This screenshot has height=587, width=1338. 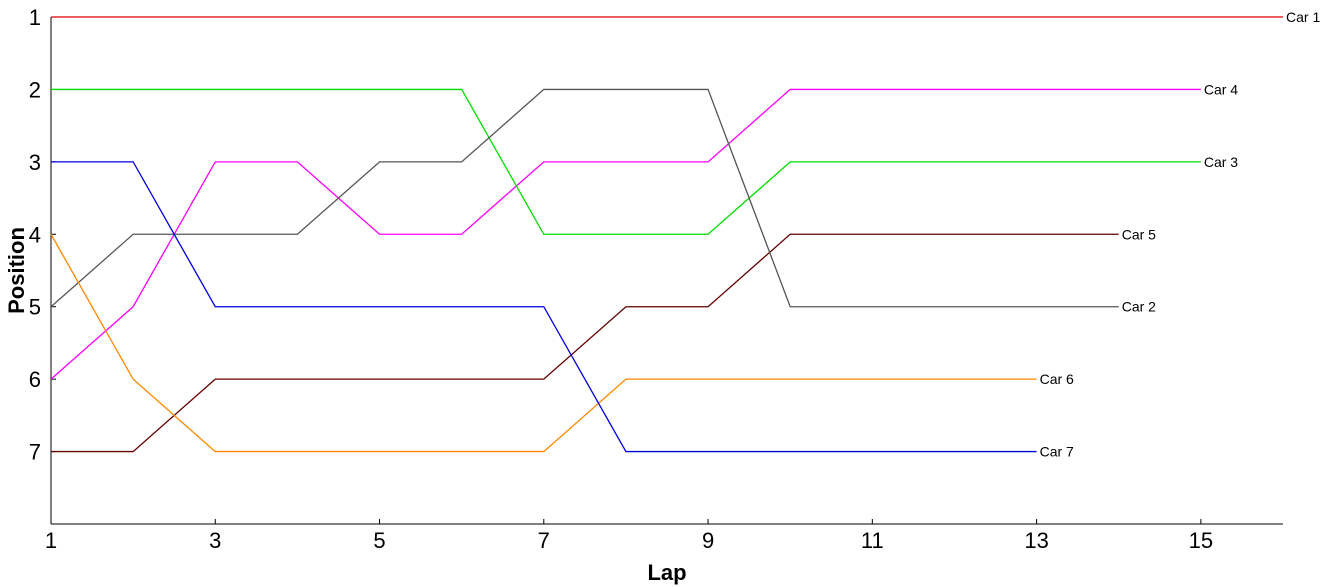 What do you see at coordinates (1221, 89) in the screenshot?
I see `series-label-car-4: Car 4` at bounding box center [1221, 89].